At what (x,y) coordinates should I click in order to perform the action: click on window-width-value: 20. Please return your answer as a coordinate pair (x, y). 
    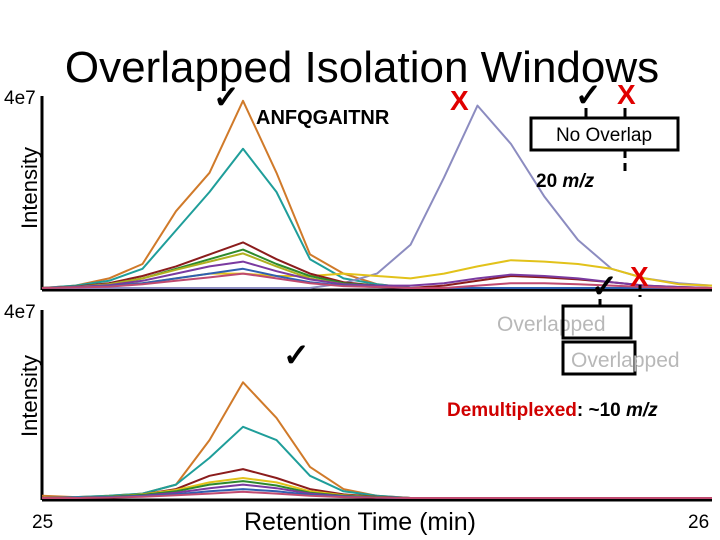
    Looking at the image, I should click on (549, 181).